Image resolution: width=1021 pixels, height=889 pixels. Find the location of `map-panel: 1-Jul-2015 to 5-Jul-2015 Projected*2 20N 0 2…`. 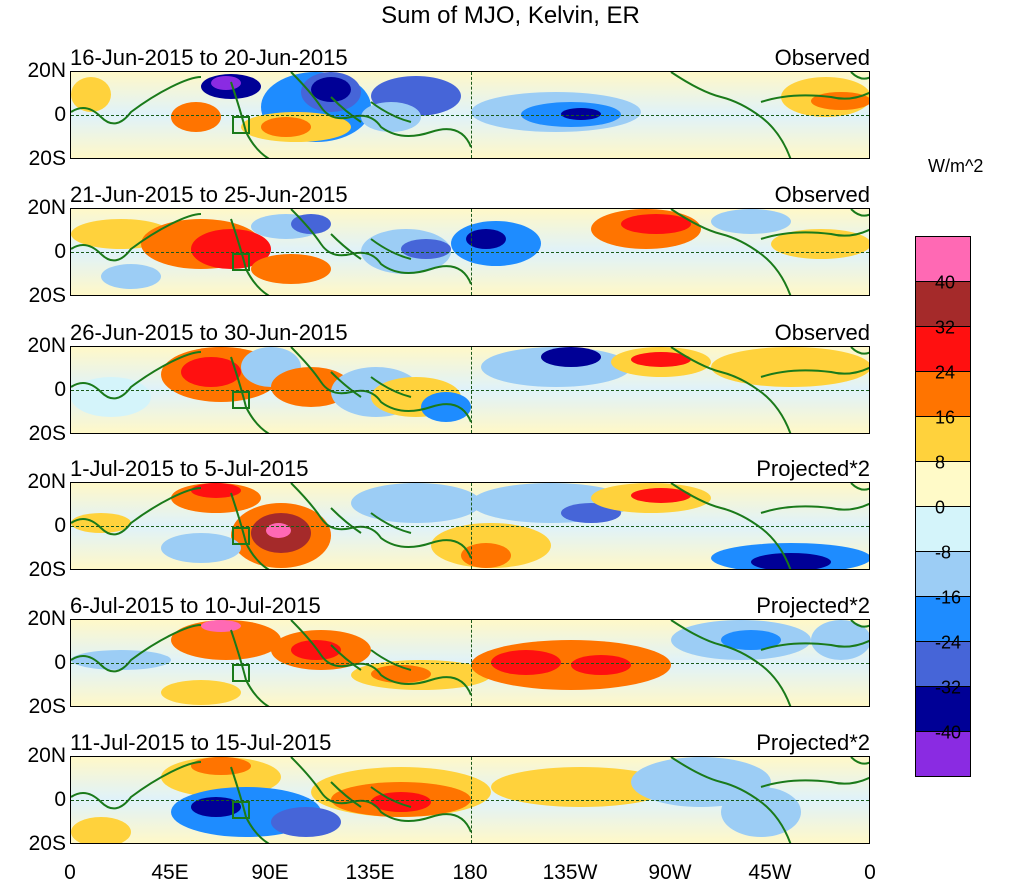

map-panel: 1-Jul-2015 to 5-Jul-2015 Projected*2 20N 0 2… is located at coordinates (448, 518).